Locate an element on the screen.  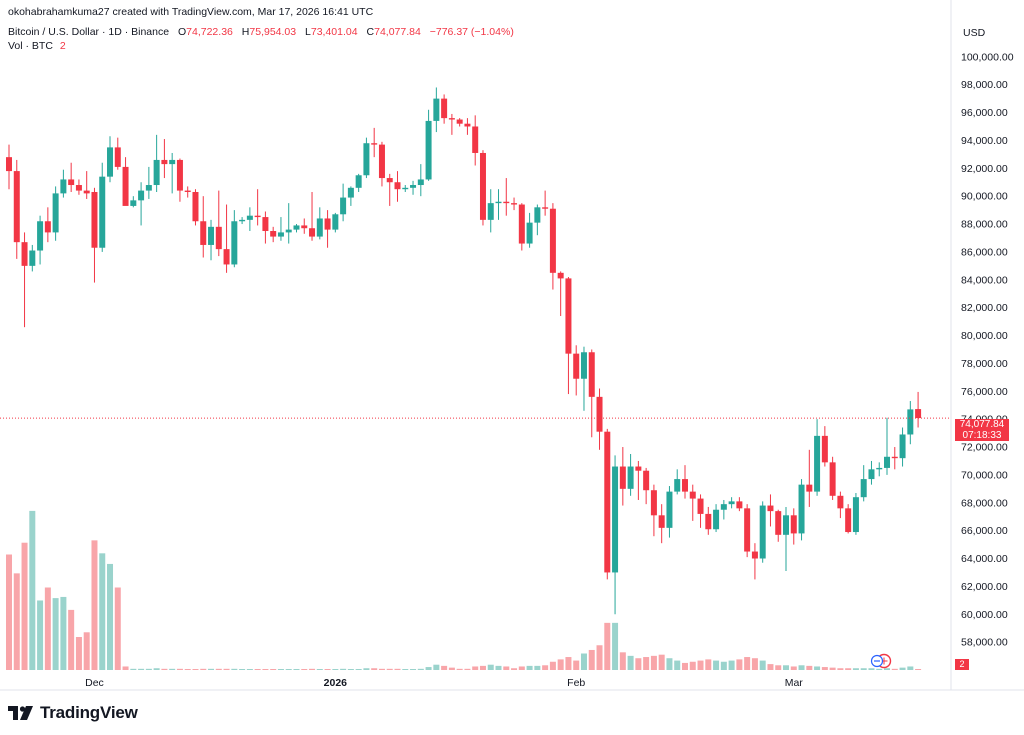
price-tick-label: 62,000.00 is located at coordinates (984, 587).